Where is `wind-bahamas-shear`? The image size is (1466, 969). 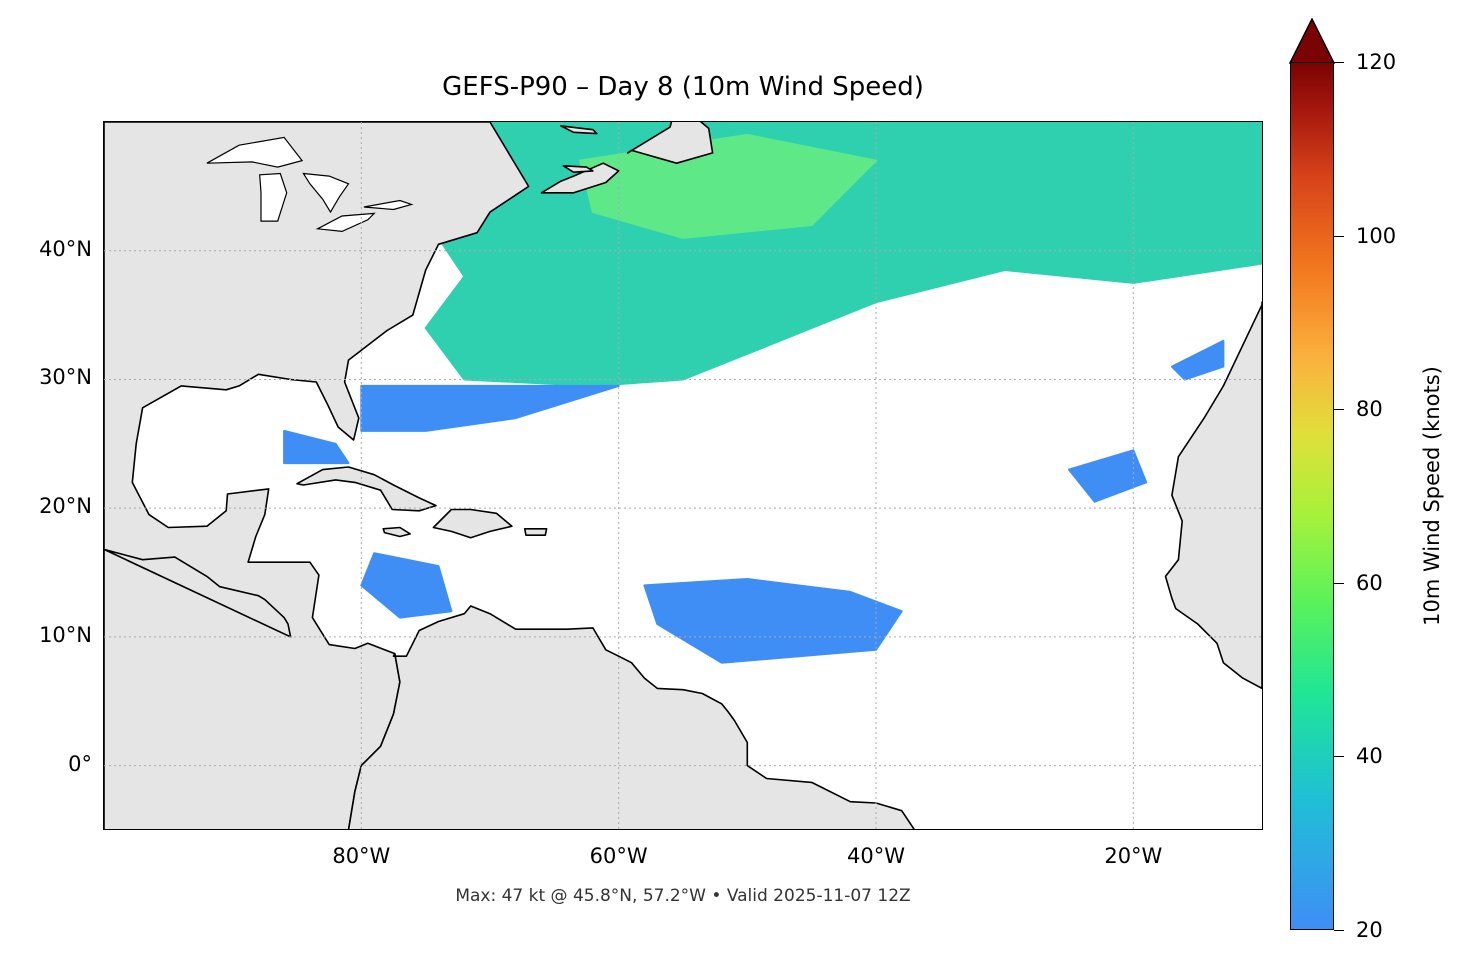 wind-bahamas-shear is located at coordinates (490, 408).